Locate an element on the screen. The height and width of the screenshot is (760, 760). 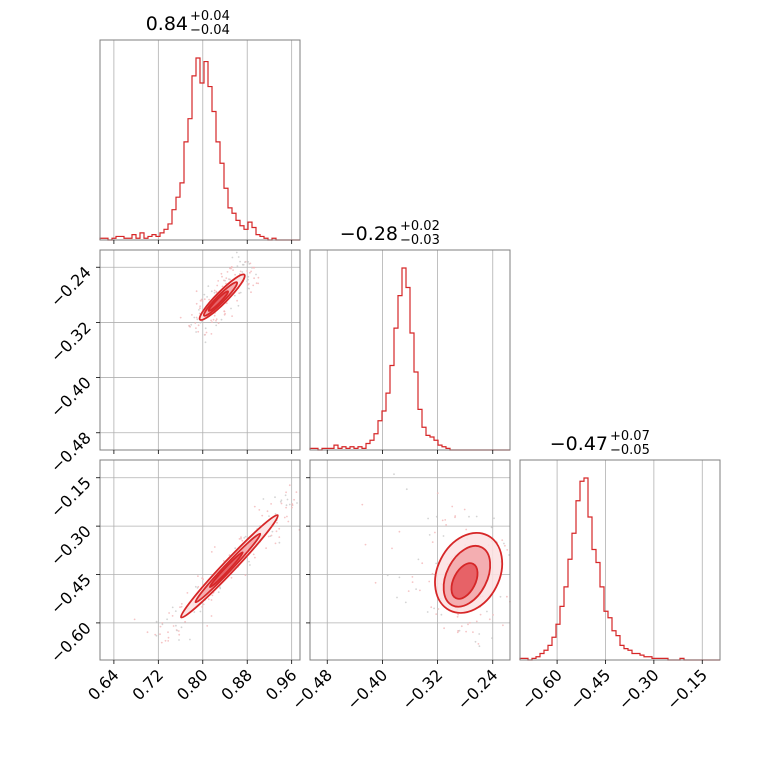
pair-2-frame is located at coordinates (410, 560).